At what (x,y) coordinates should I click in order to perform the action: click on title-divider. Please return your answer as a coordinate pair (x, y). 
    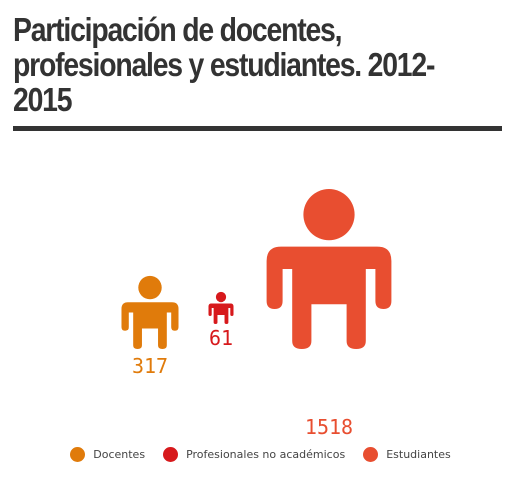
    Looking at the image, I should click on (257, 128).